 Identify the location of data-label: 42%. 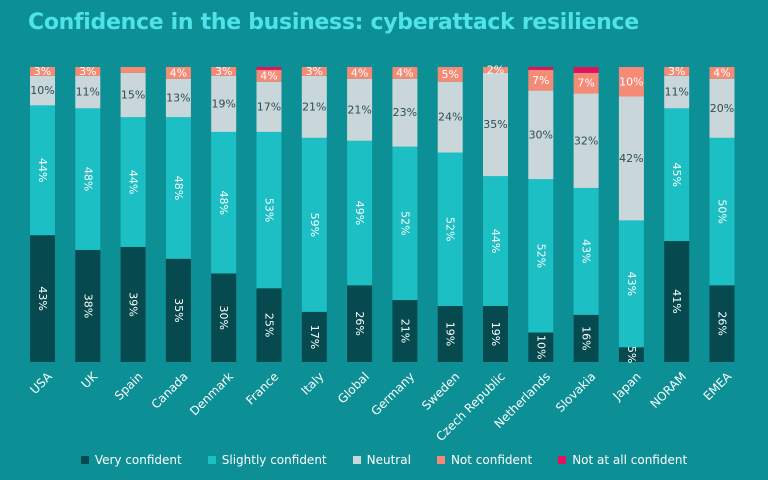
(631, 158).